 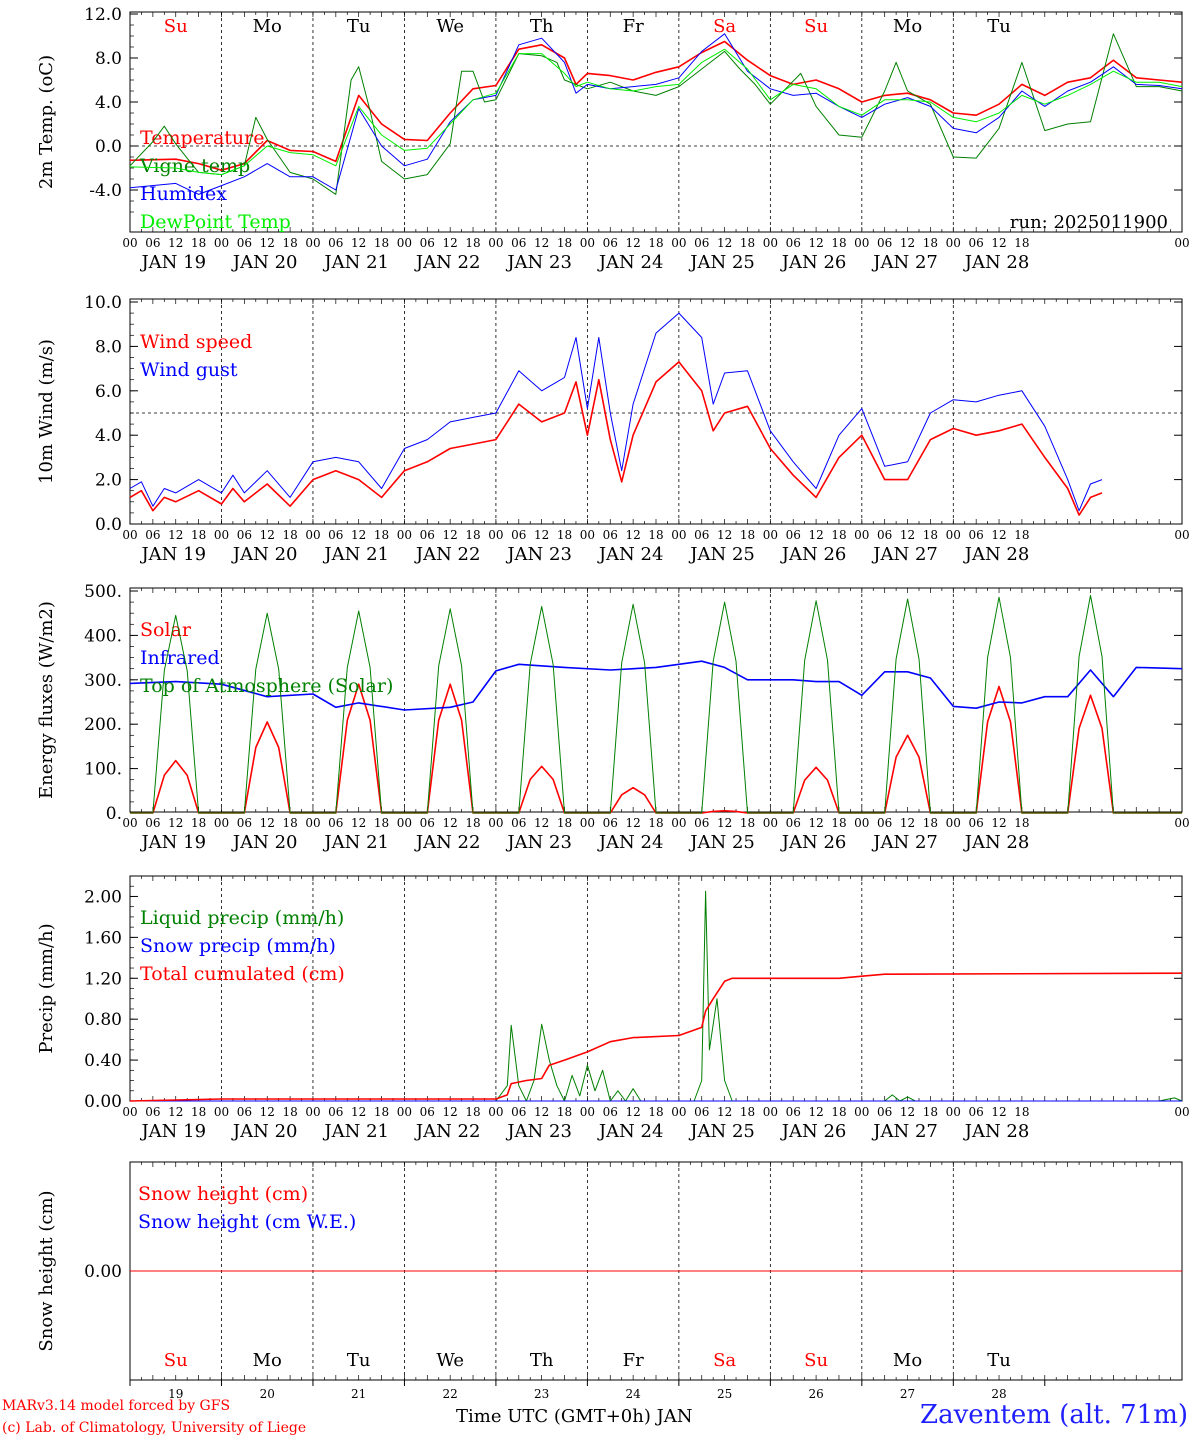 What do you see at coordinates (103, 938) in the screenshot?
I see `y-tick-label: 1.60` at bounding box center [103, 938].